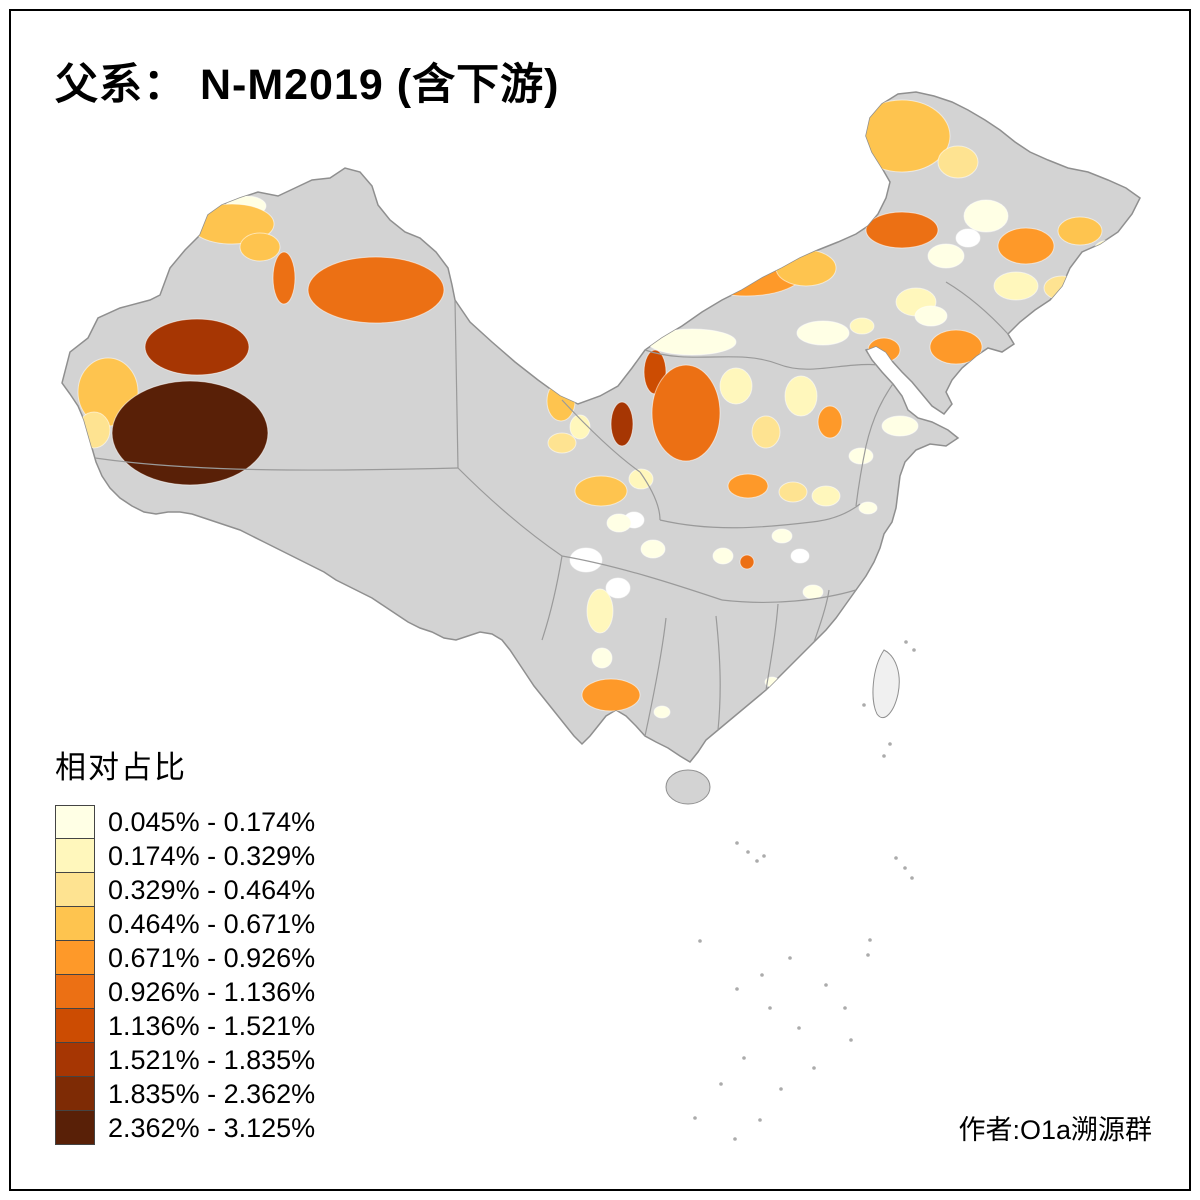  What do you see at coordinates (748, 486) in the screenshot?
I see `map-region-guanzhong` at bounding box center [748, 486].